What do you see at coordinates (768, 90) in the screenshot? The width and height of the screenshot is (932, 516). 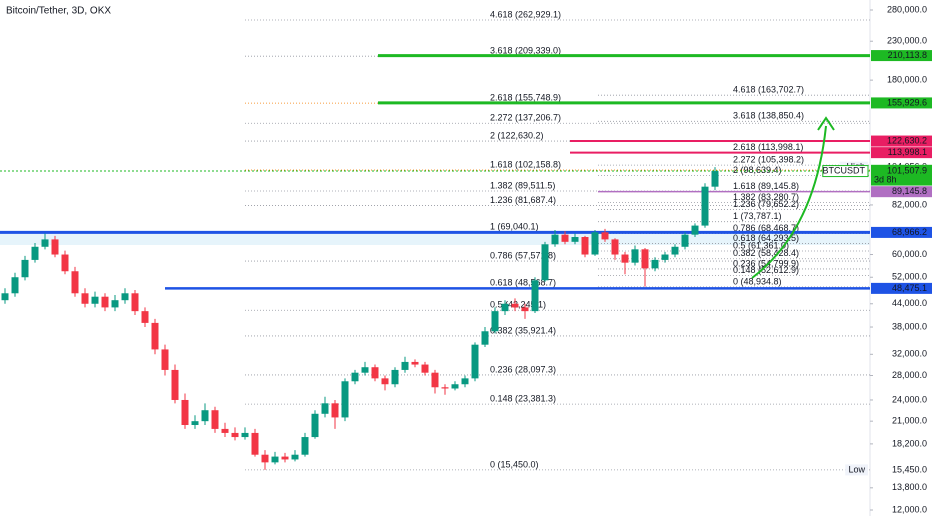 I see `fib-label: 4.618 (163,702.7)` at bounding box center [768, 90].